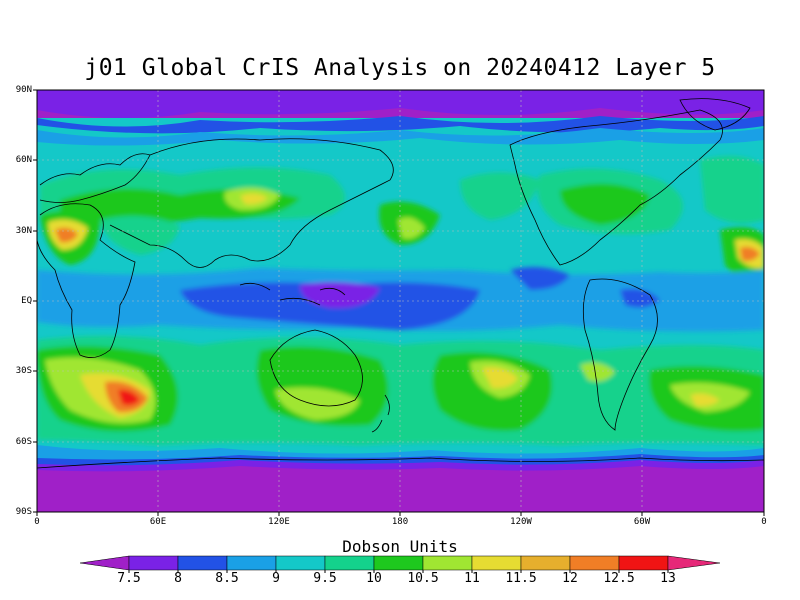 The height and width of the screenshot is (600, 800). Describe the element at coordinates (26, 301) in the screenshot. I see `lat-label-eq: EQ` at that location.